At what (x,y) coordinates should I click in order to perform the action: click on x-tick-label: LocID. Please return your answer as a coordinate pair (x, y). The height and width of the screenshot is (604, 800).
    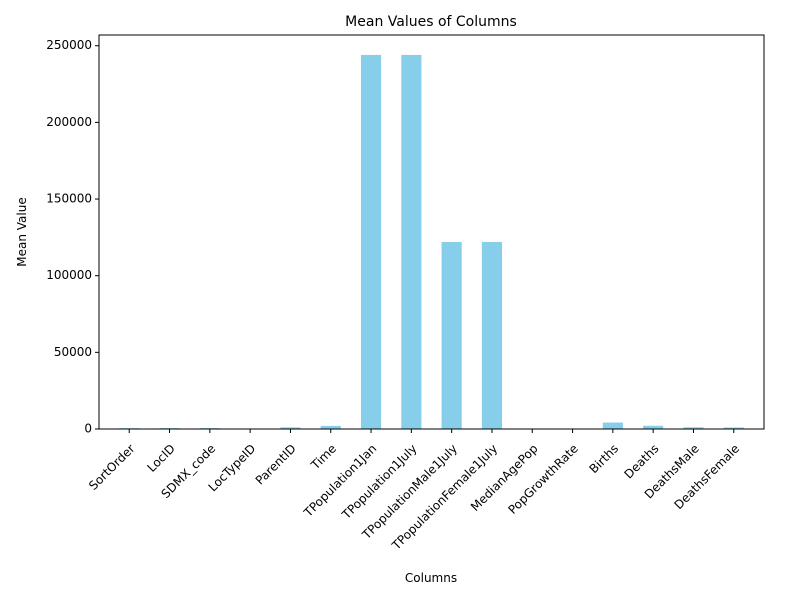
    Looking at the image, I should click on (160, 457).